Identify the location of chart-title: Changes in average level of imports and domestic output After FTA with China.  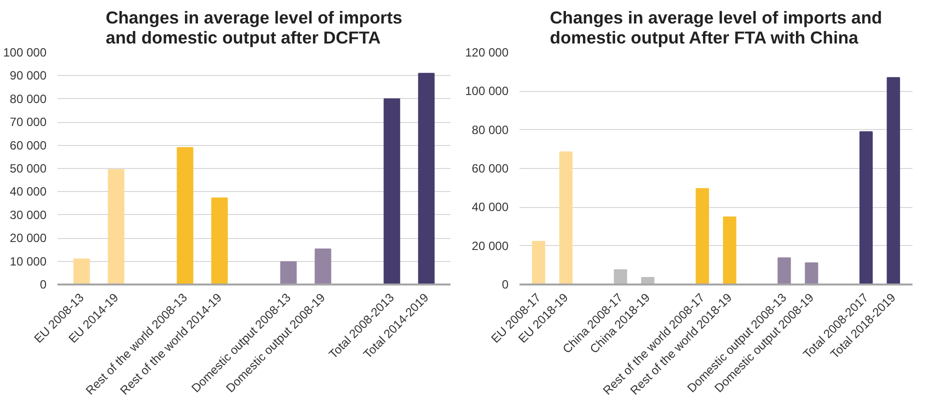
(716, 28).